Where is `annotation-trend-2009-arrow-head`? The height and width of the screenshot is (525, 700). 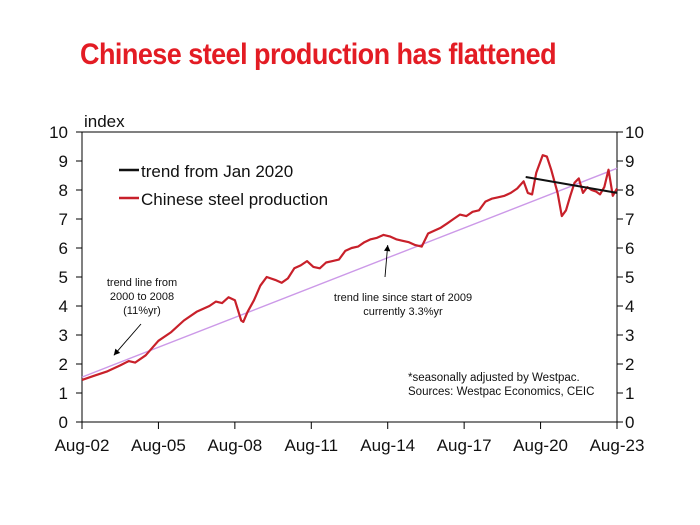 annotation-trend-2009-arrow-head is located at coordinates (387, 248).